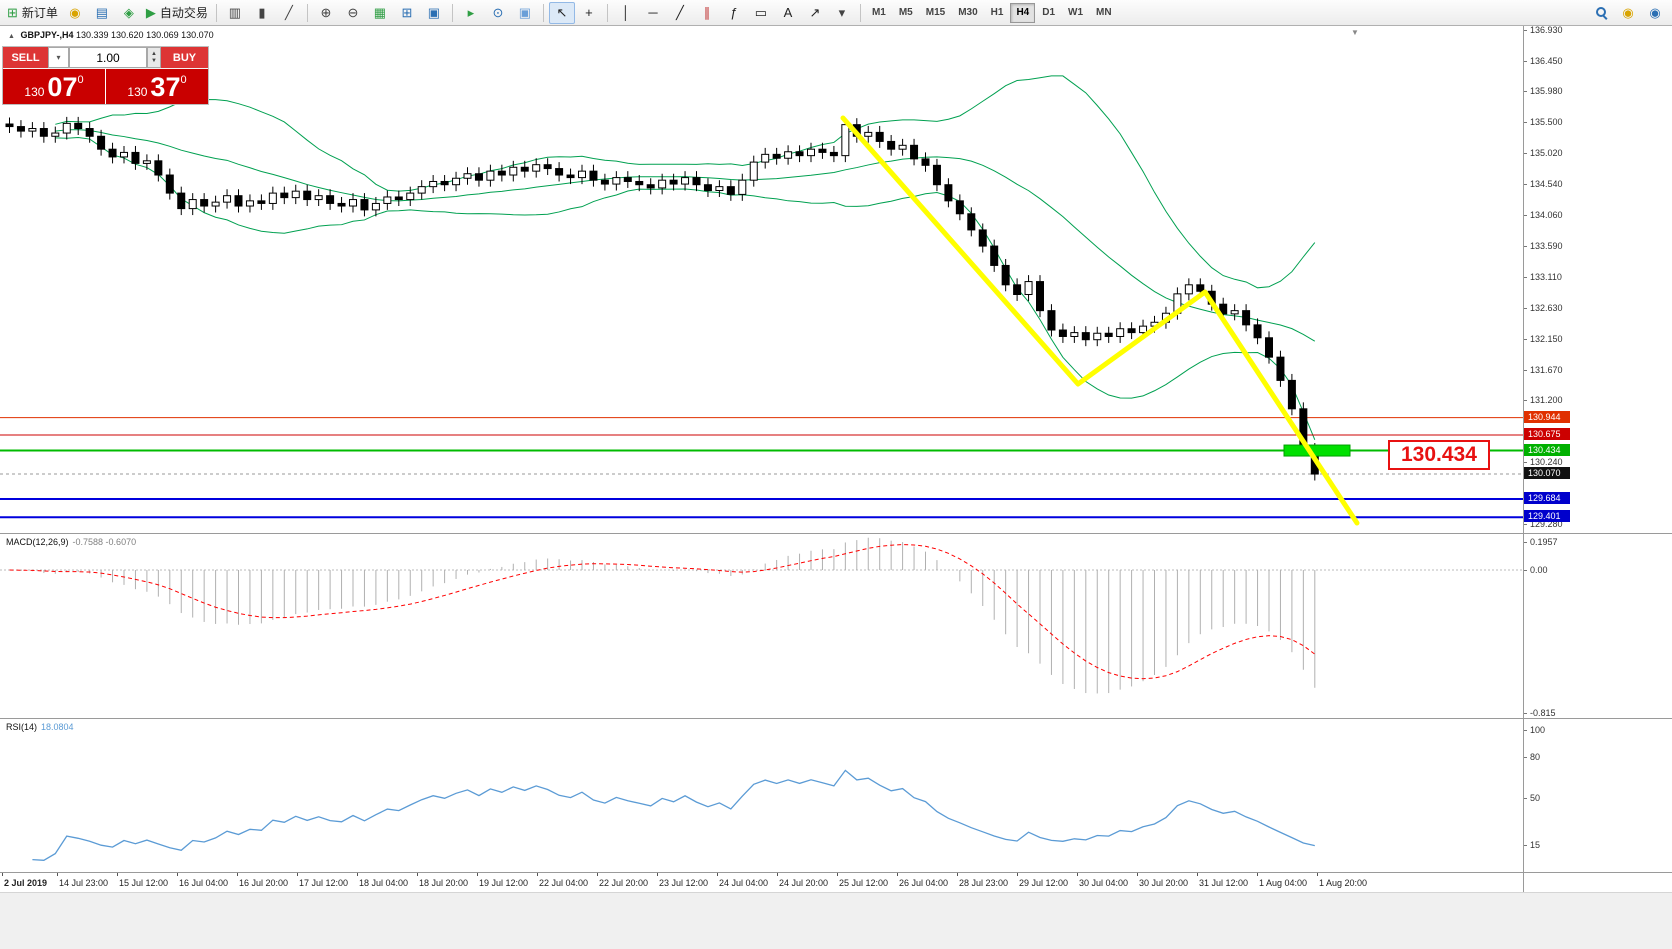  I want to click on channel-icon: ∥, so click(707, 13).